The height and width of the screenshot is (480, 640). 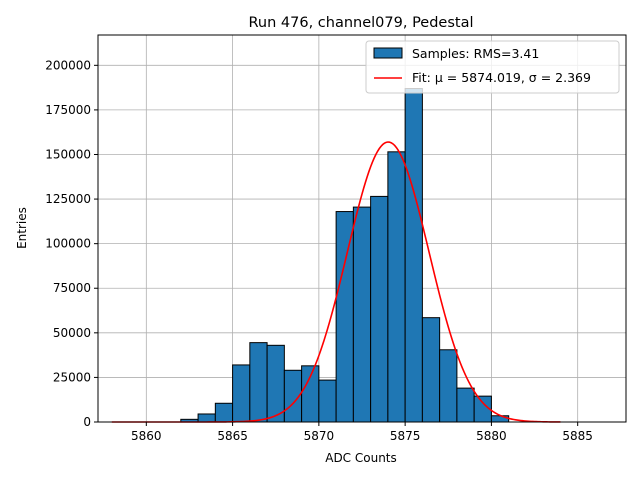 What do you see at coordinates (72, 288) in the screenshot?
I see `y-tick-label: 75000` at bounding box center [72, 288].